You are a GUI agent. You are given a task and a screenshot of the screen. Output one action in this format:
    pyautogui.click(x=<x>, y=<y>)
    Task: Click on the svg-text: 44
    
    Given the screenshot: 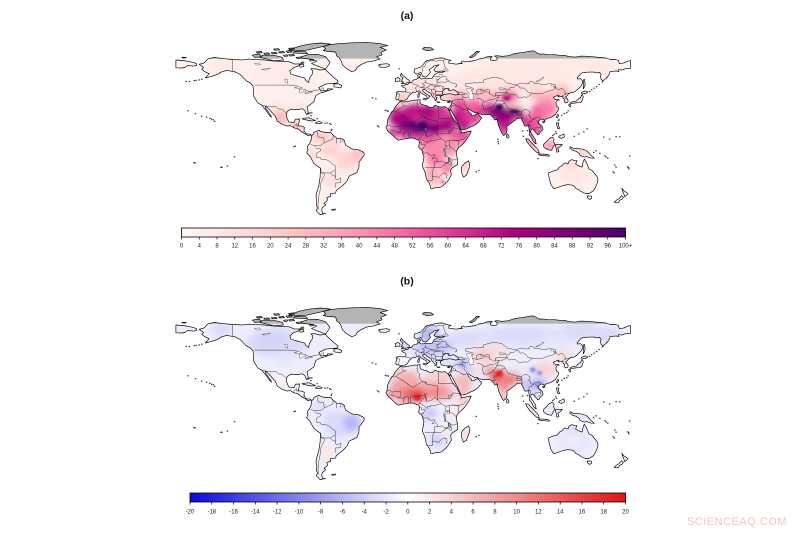 What is the action you would take?
    pyautogui.click(x=377, y=247)
    